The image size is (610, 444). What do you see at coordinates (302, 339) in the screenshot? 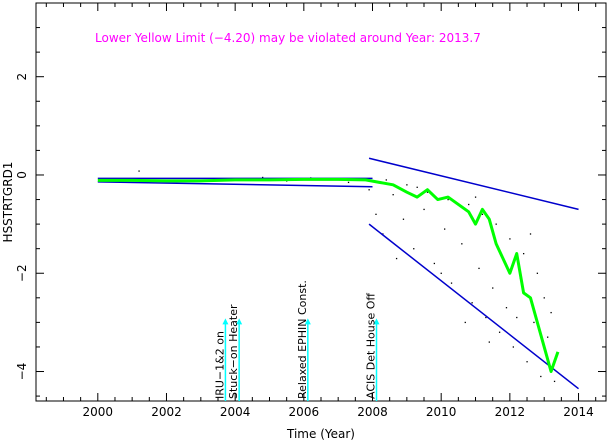
I see `event-label: Relaxed EPHIN Const.` at bounding box center [302, 339].